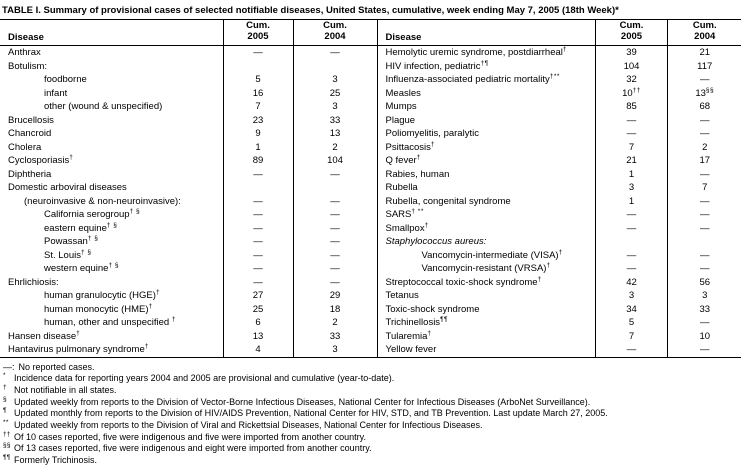 The height and width of the screenshot is (470, 741). What do you see at coordinates (448, 201) in the screenshot?
I see `disease-name: Rubella, congenital syndrome` at bounding box center [448, 201].